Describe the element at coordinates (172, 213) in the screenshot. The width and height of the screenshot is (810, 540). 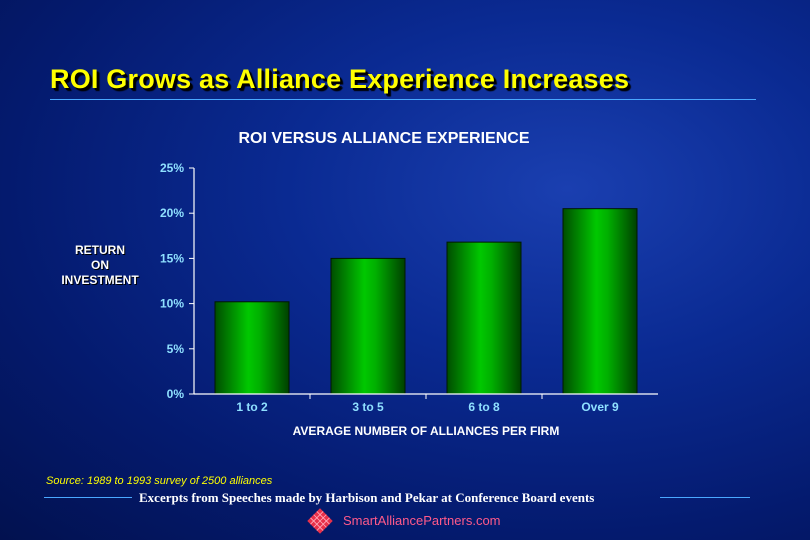
I see `y-tick-label: 20%` at that location.